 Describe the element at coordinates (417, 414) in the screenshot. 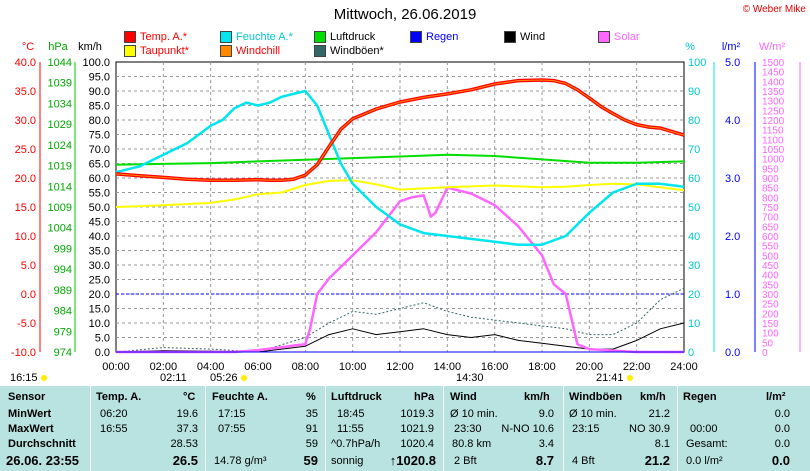

I see `min-press-value: 1019.3` at that location.